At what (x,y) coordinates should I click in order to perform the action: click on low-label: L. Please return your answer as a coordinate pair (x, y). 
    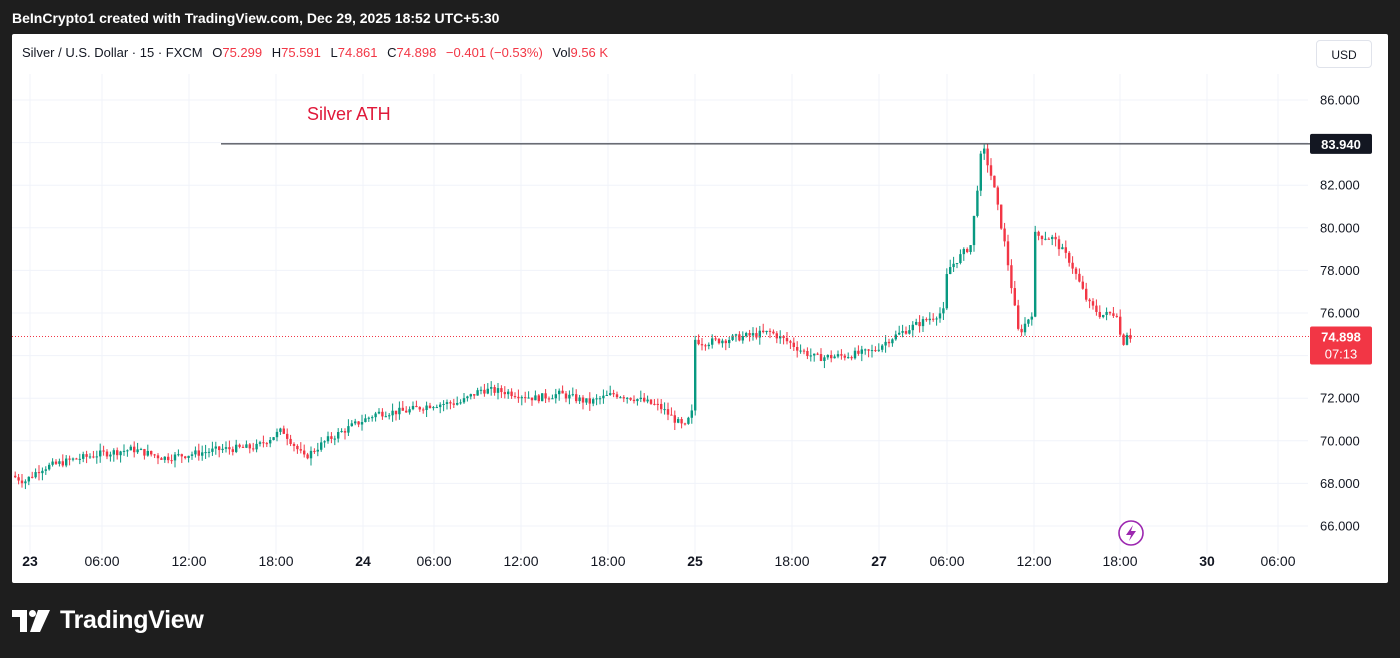
    Looking at the image, I should click on (334, 52).